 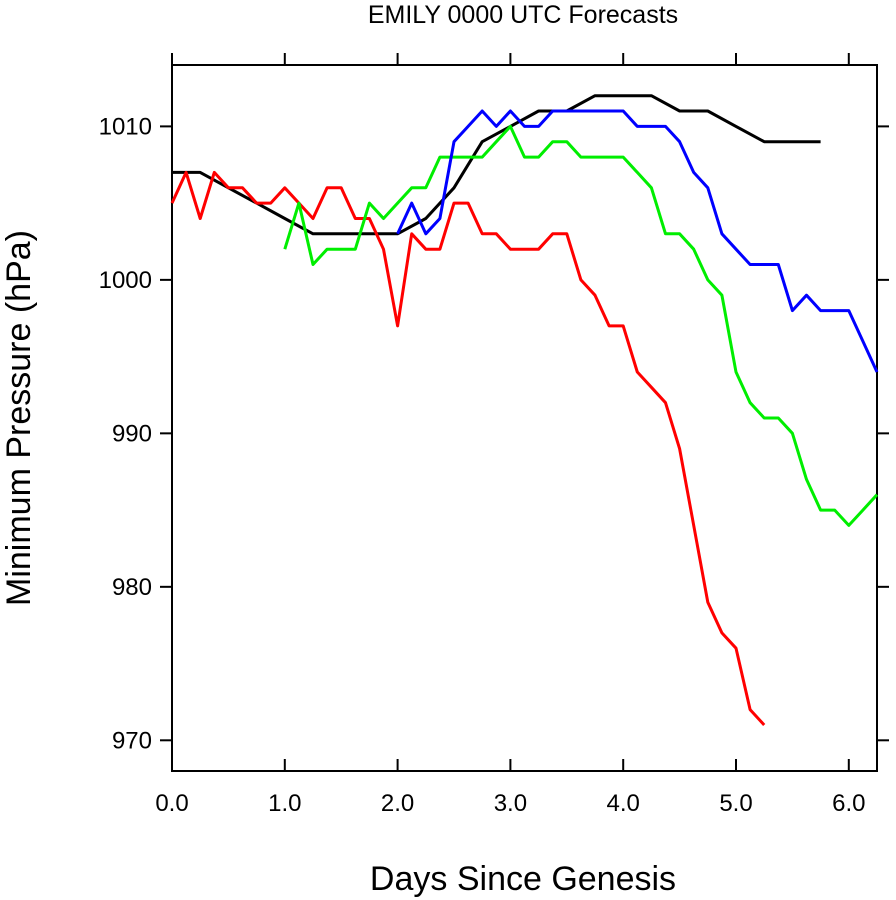 What do you see at coordinates (125, 126) in the screenshot?
I see `y-tick-label: 1010` at bounding box center [125, 126].